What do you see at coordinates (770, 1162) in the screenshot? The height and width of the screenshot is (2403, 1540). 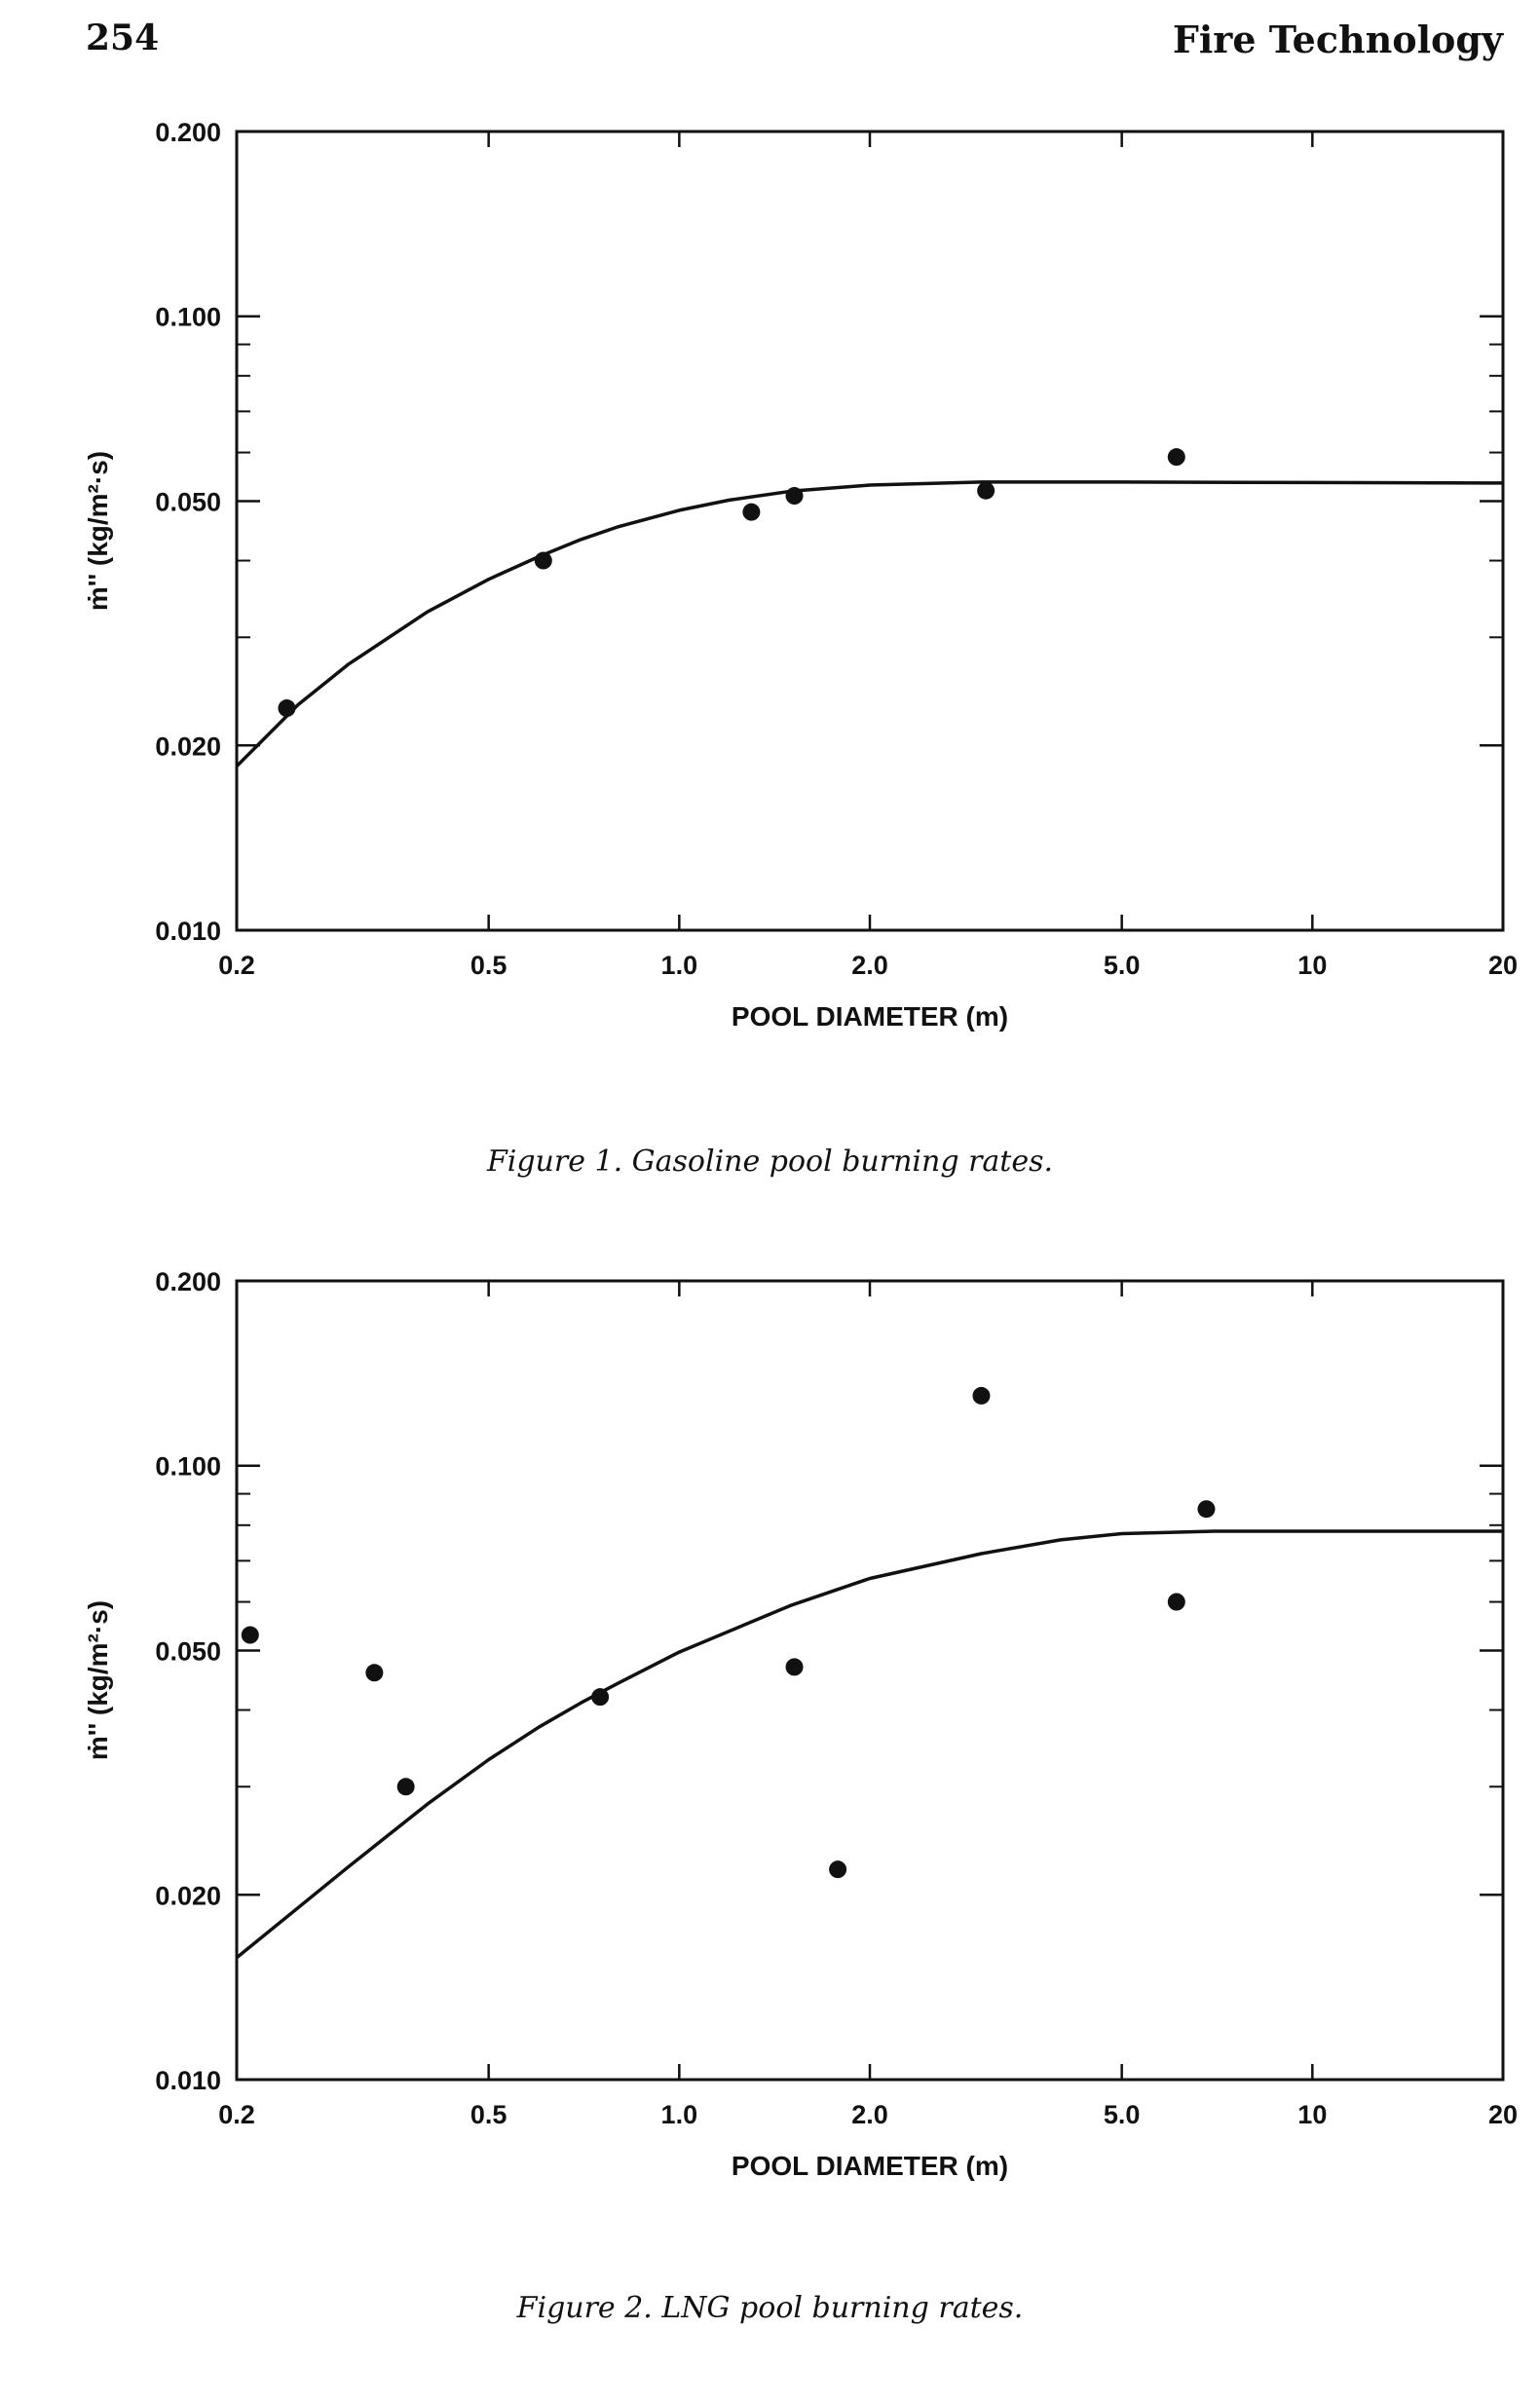 I see `figure-1-caption: Figure 1. Gasoline pool burning rates.` at bounding box center [770, 1162].